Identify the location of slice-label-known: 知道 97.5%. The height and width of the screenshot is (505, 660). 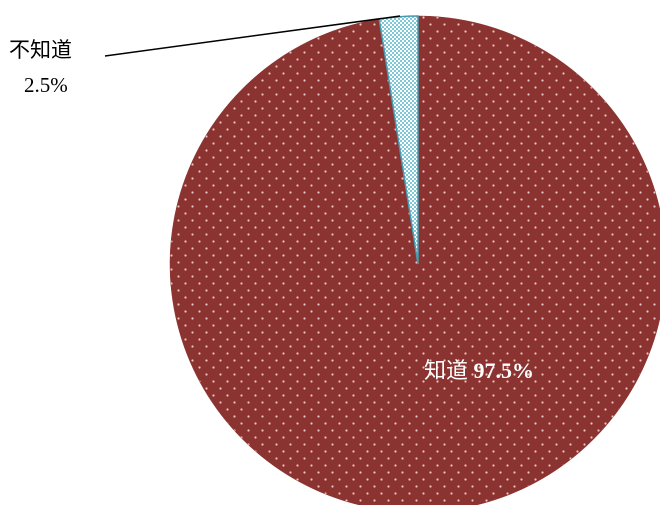
(479, 370).